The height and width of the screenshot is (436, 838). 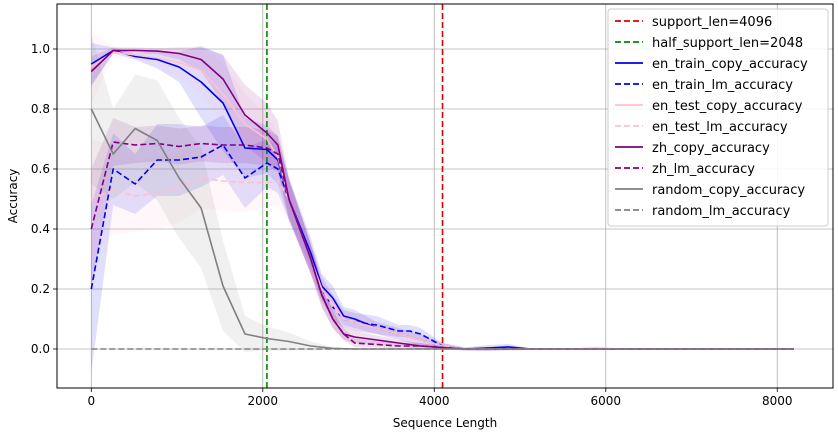 What do you see at coordinates (13, 196) in the screenshot?
I see `y-axis-label: Accuracy` at bounding box center [13, 196].